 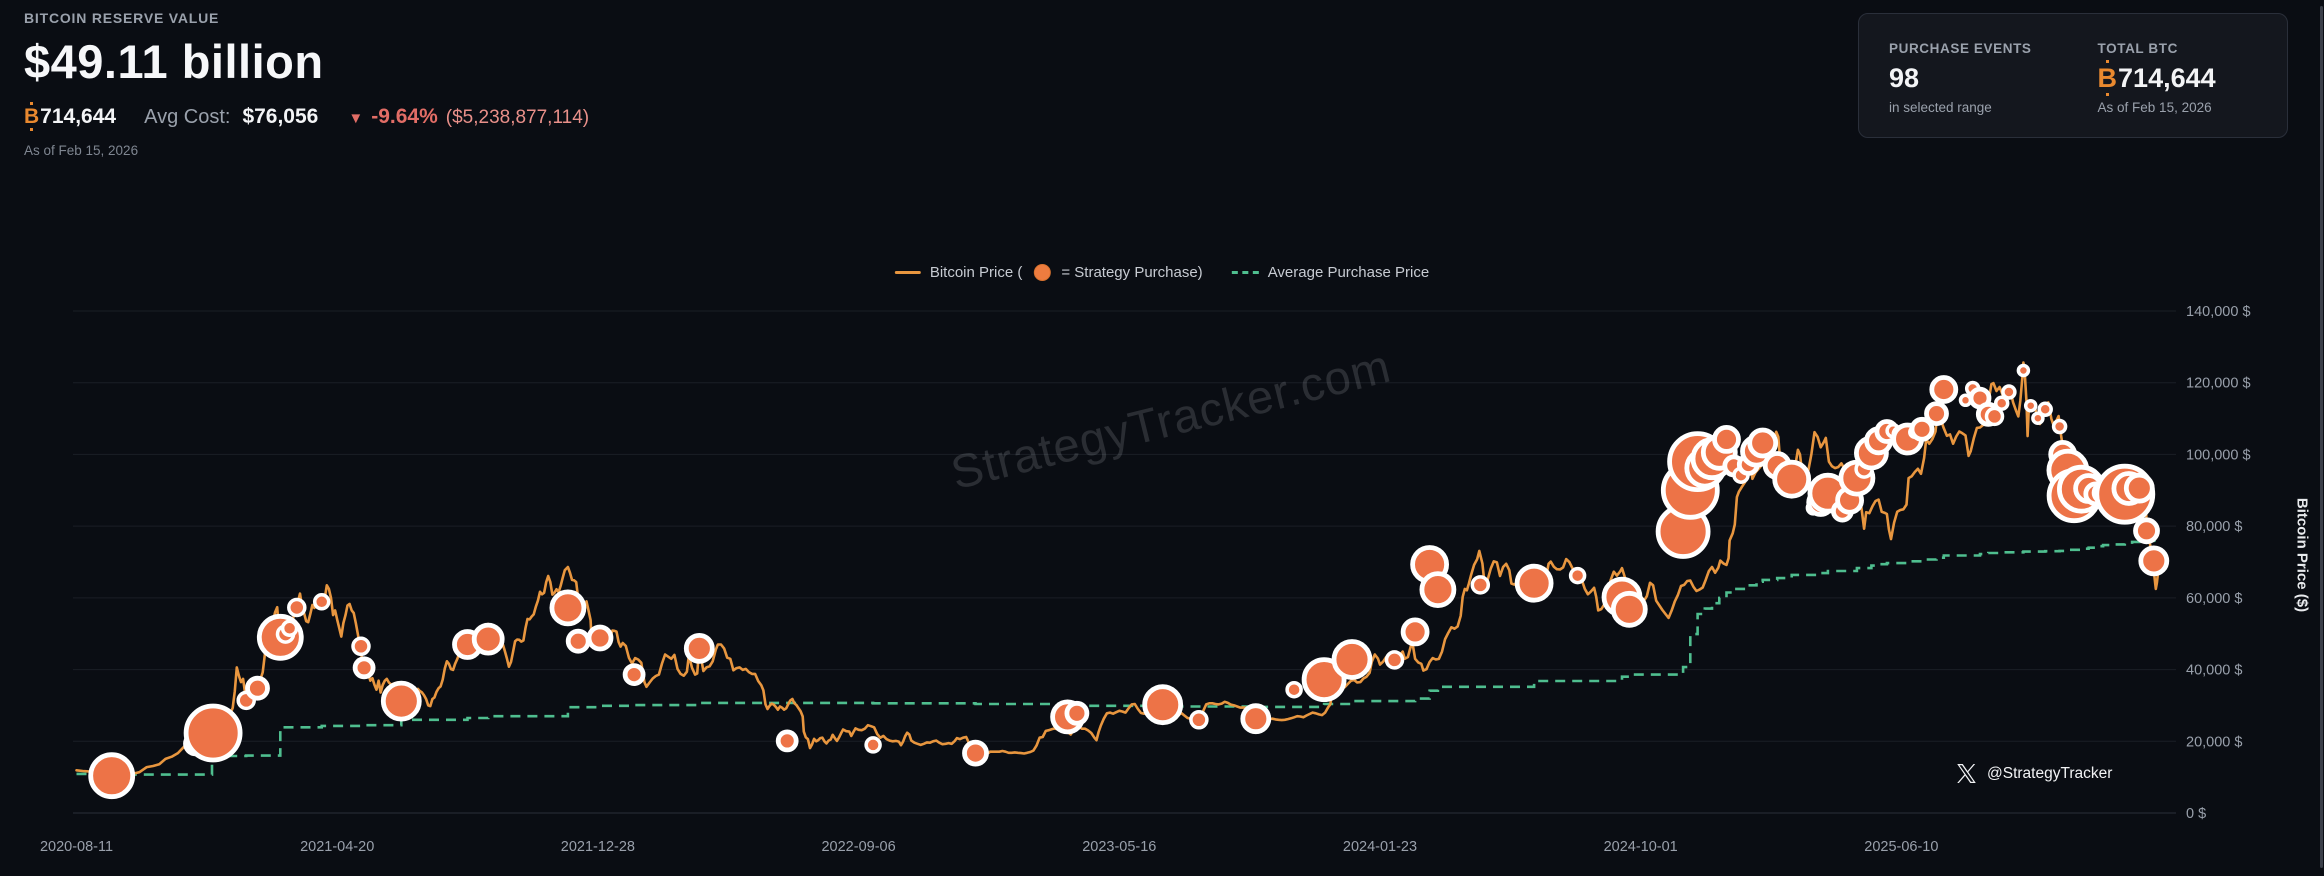 What do you see at coordinates (517, 117) in the screenshot?
I see `change-absolute: ($5,238,877,114)` at bounding box center [517, 117].